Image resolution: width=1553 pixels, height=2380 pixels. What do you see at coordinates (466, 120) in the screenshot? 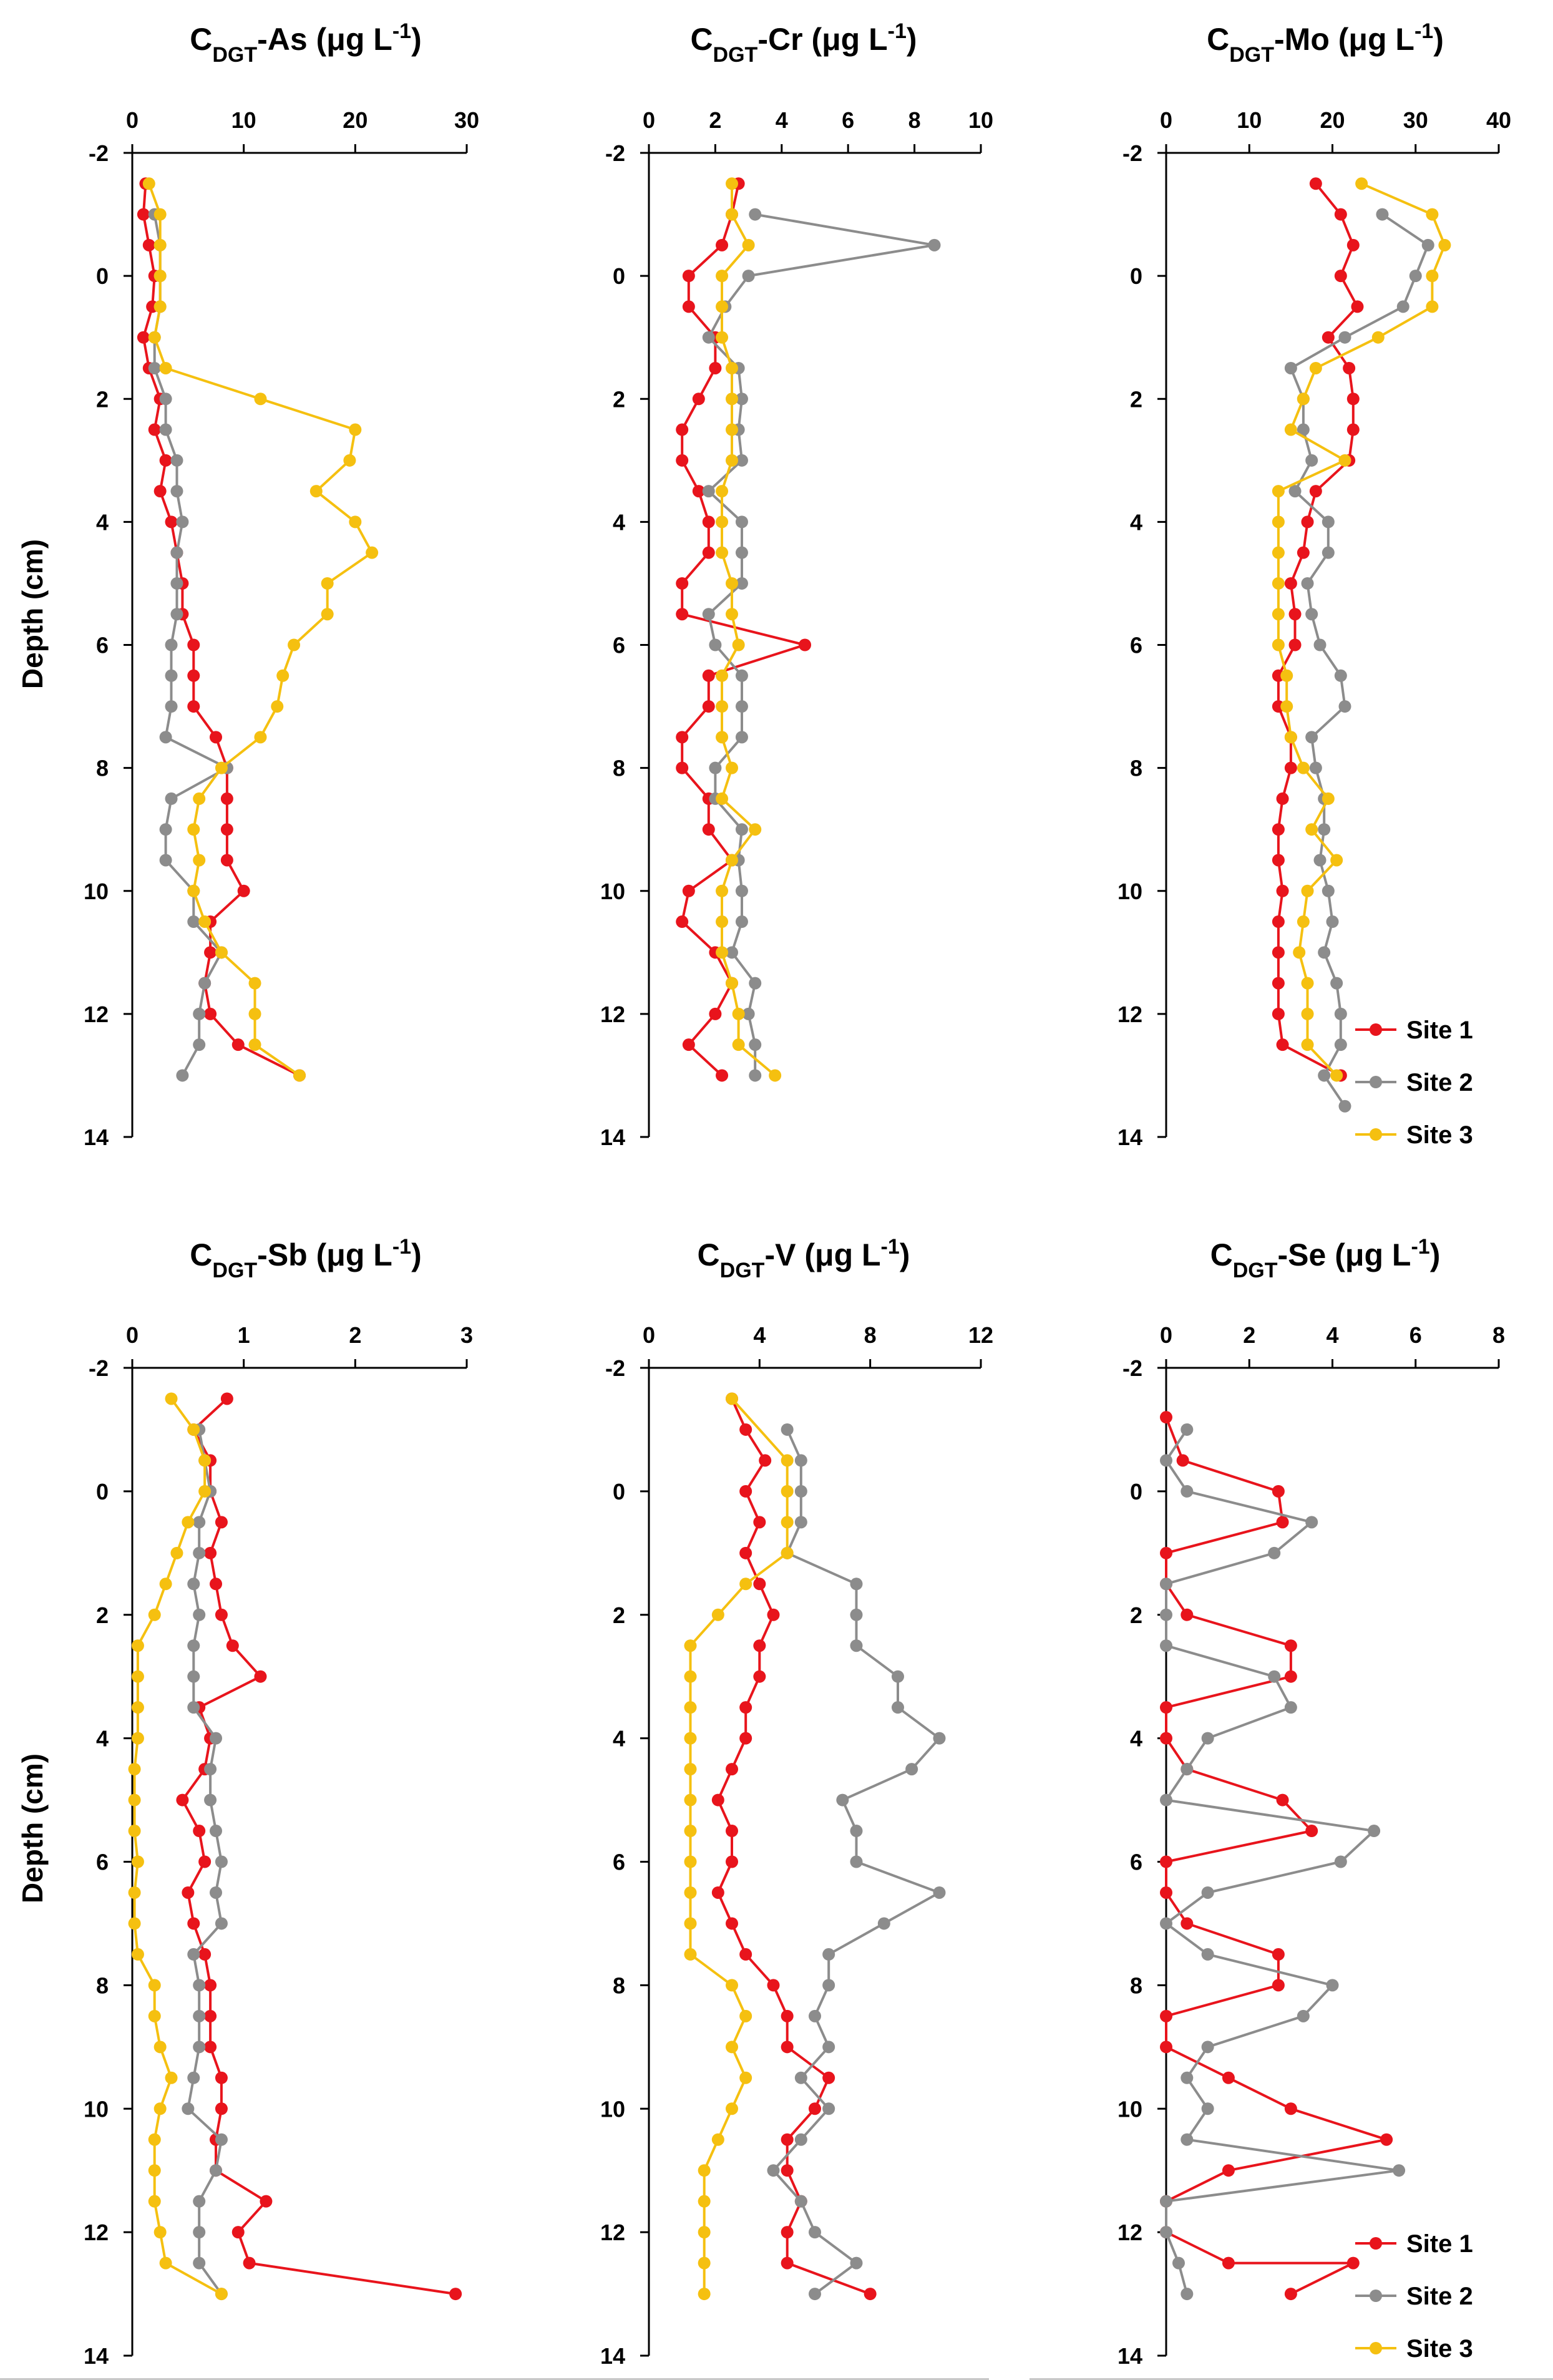
I see `x-tick-label: 30` at bounding box center [466, 120].